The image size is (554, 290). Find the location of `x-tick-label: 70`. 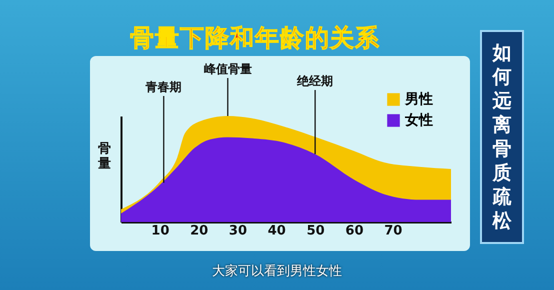

x-tick-label: 70 is located at coordinates (393, 231).